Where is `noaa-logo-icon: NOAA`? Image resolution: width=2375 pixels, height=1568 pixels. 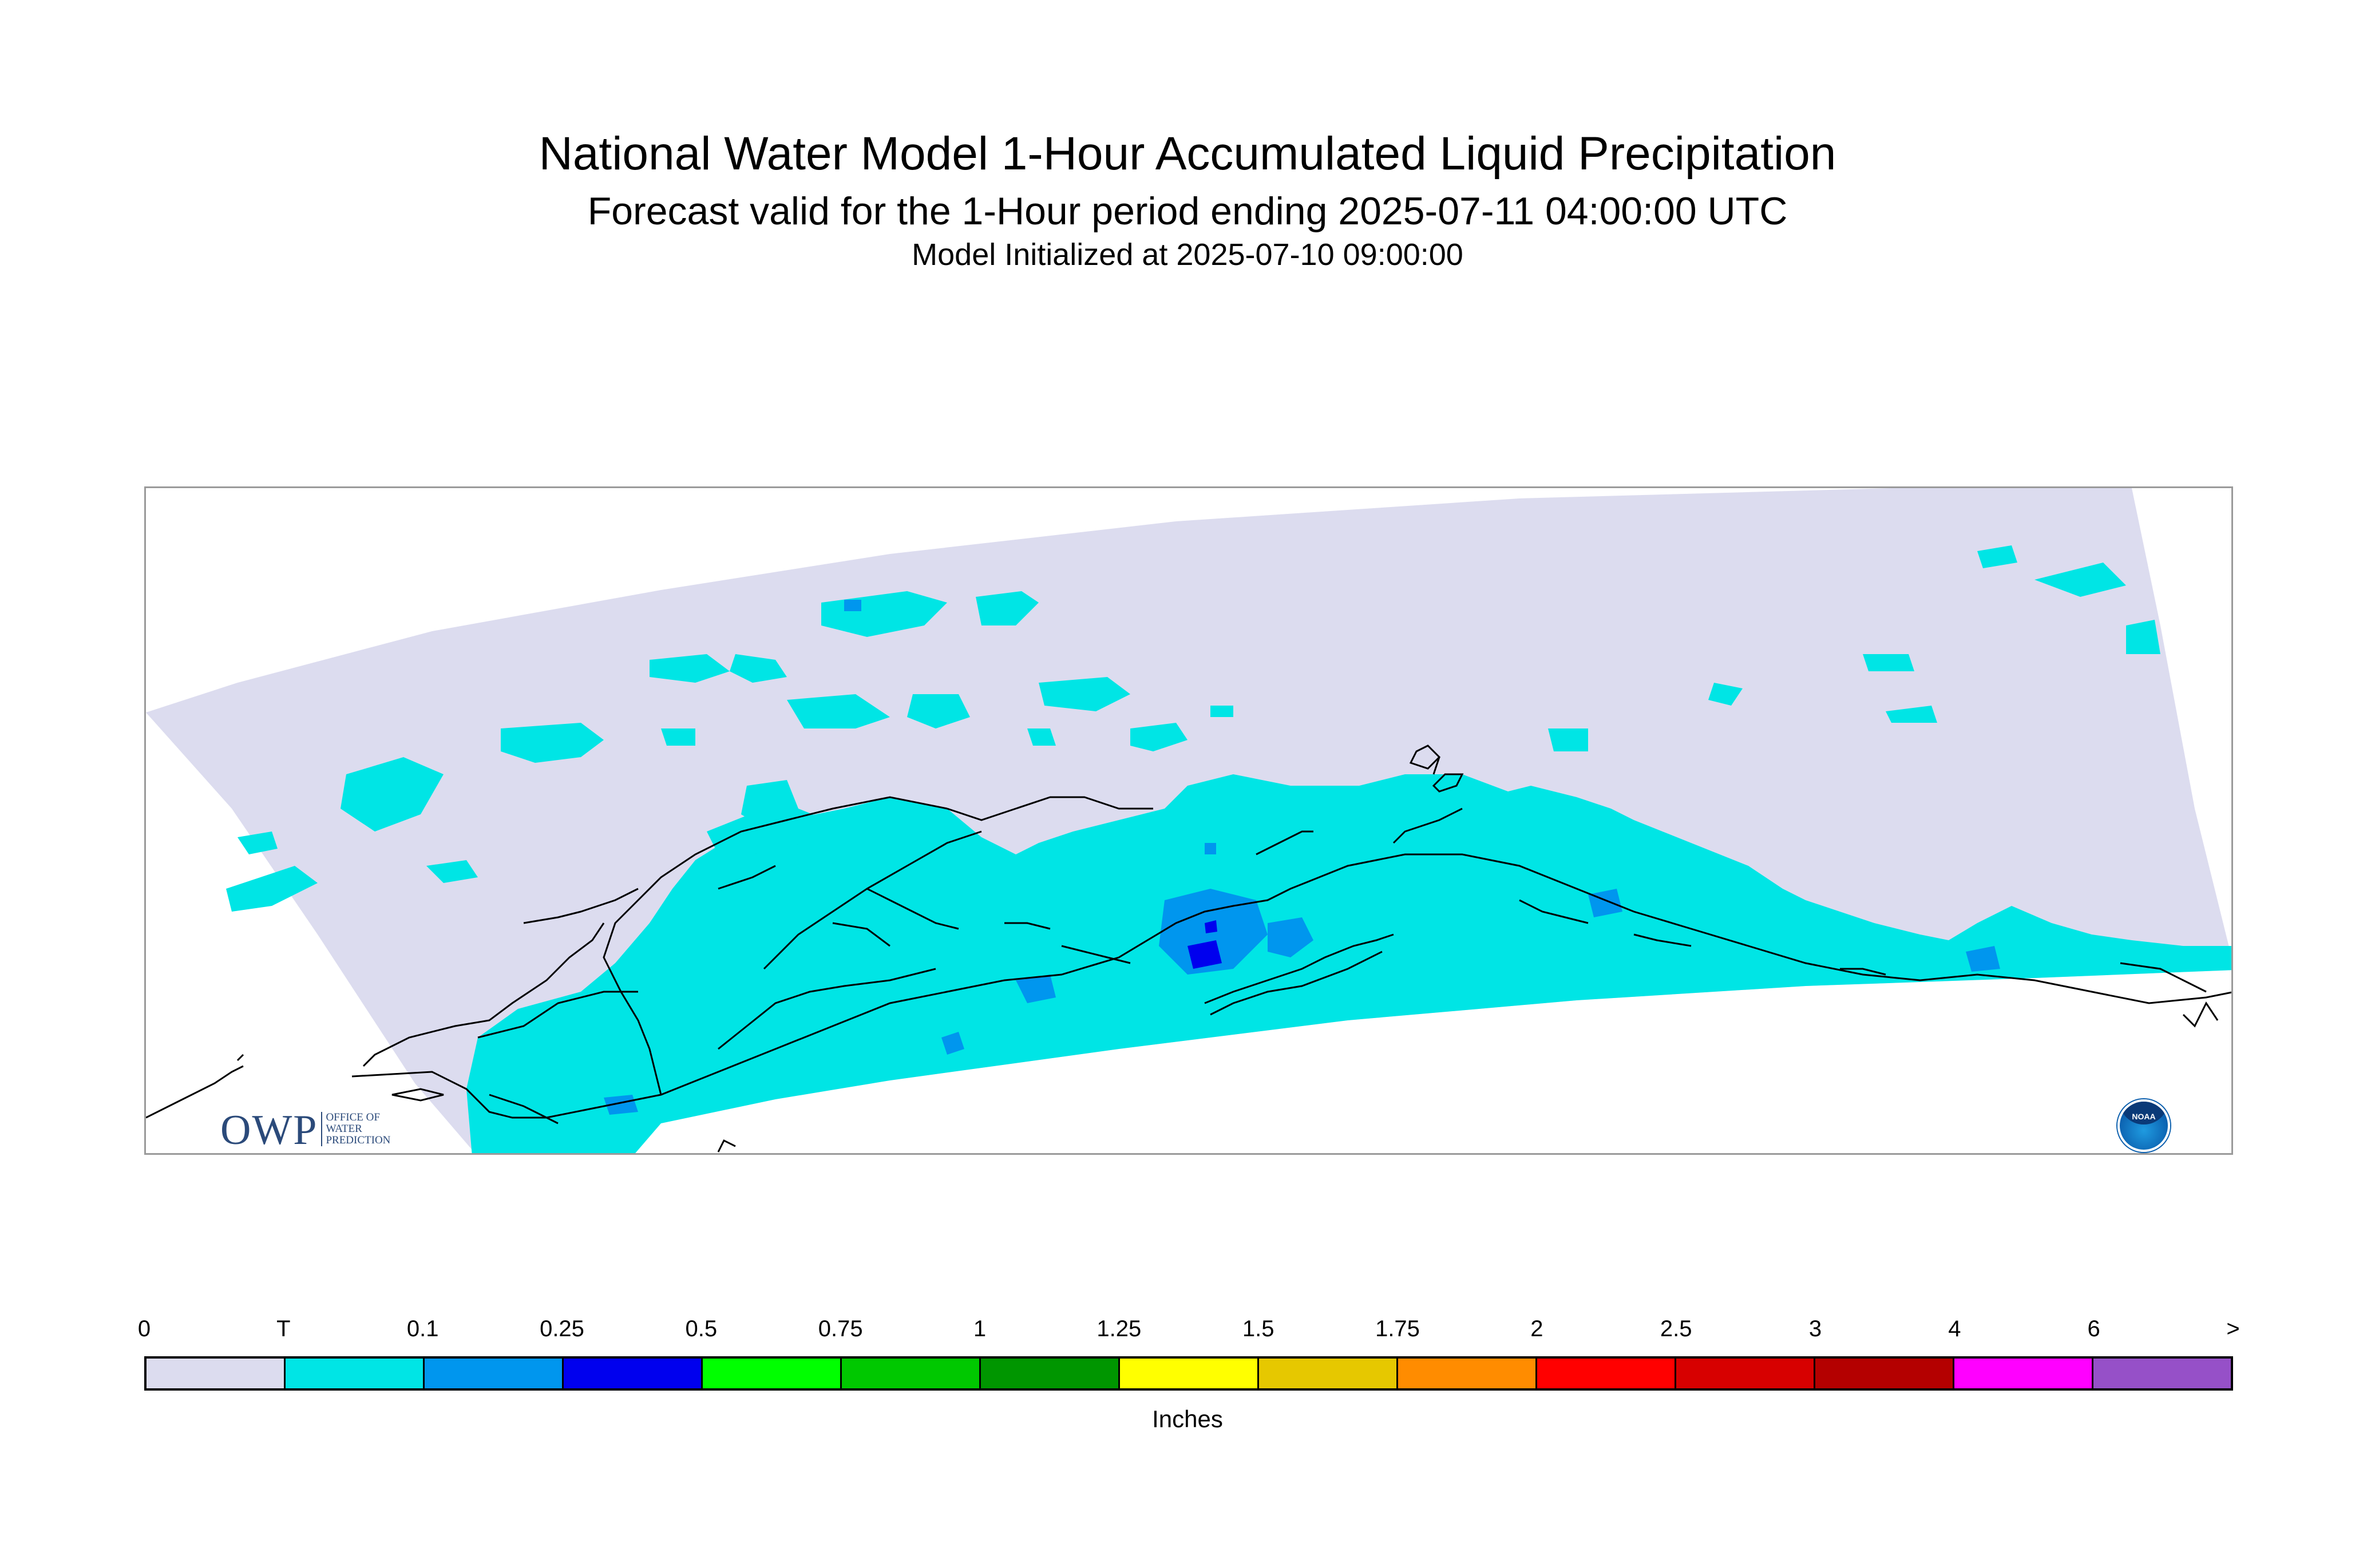 noaa-logo-icon: NOAA is located at coordinates (2143, 1125).